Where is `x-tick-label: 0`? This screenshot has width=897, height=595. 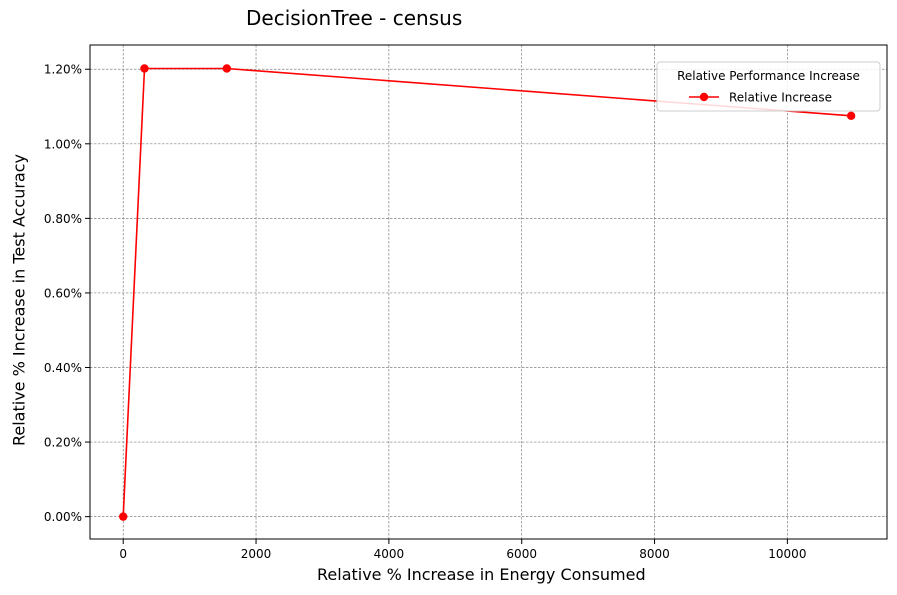 x-tick-label: 0 is located at coordinates (123, 554).